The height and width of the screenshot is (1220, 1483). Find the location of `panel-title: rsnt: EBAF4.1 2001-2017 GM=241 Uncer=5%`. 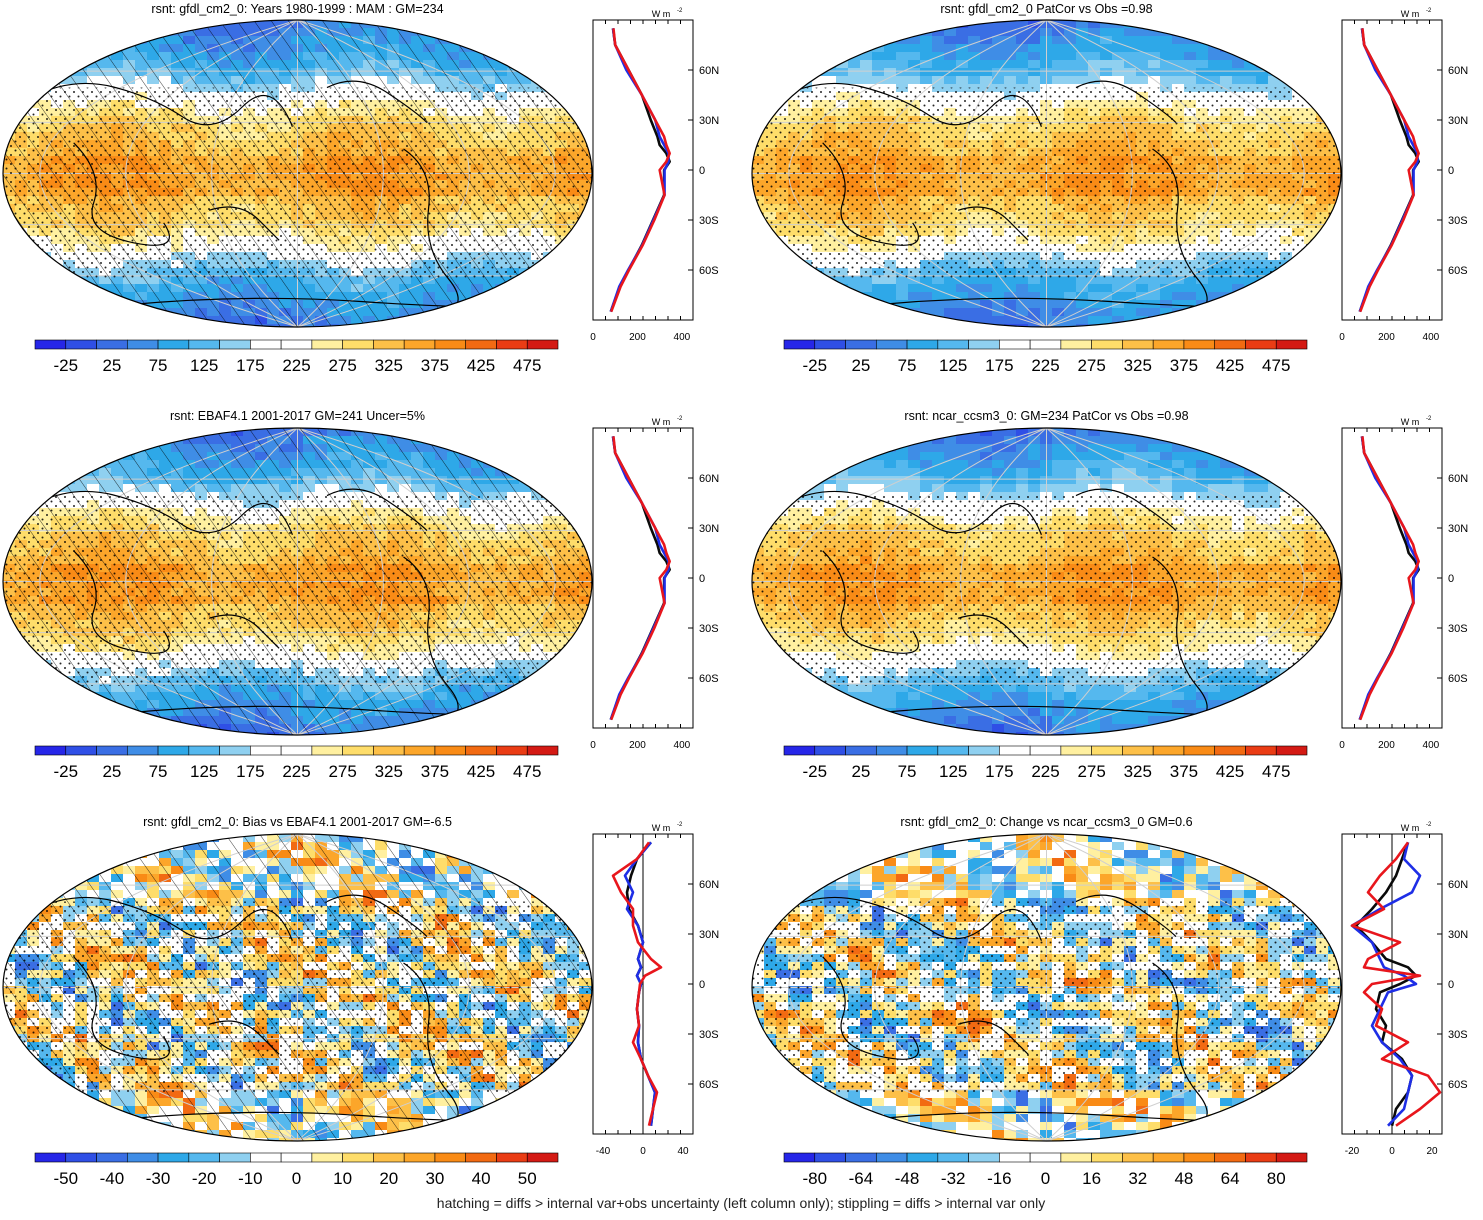

panel-title: rsnt: EBAF4.1 2001-2017 GM=241 Uncer=5% is located at coordinates (297, 416).